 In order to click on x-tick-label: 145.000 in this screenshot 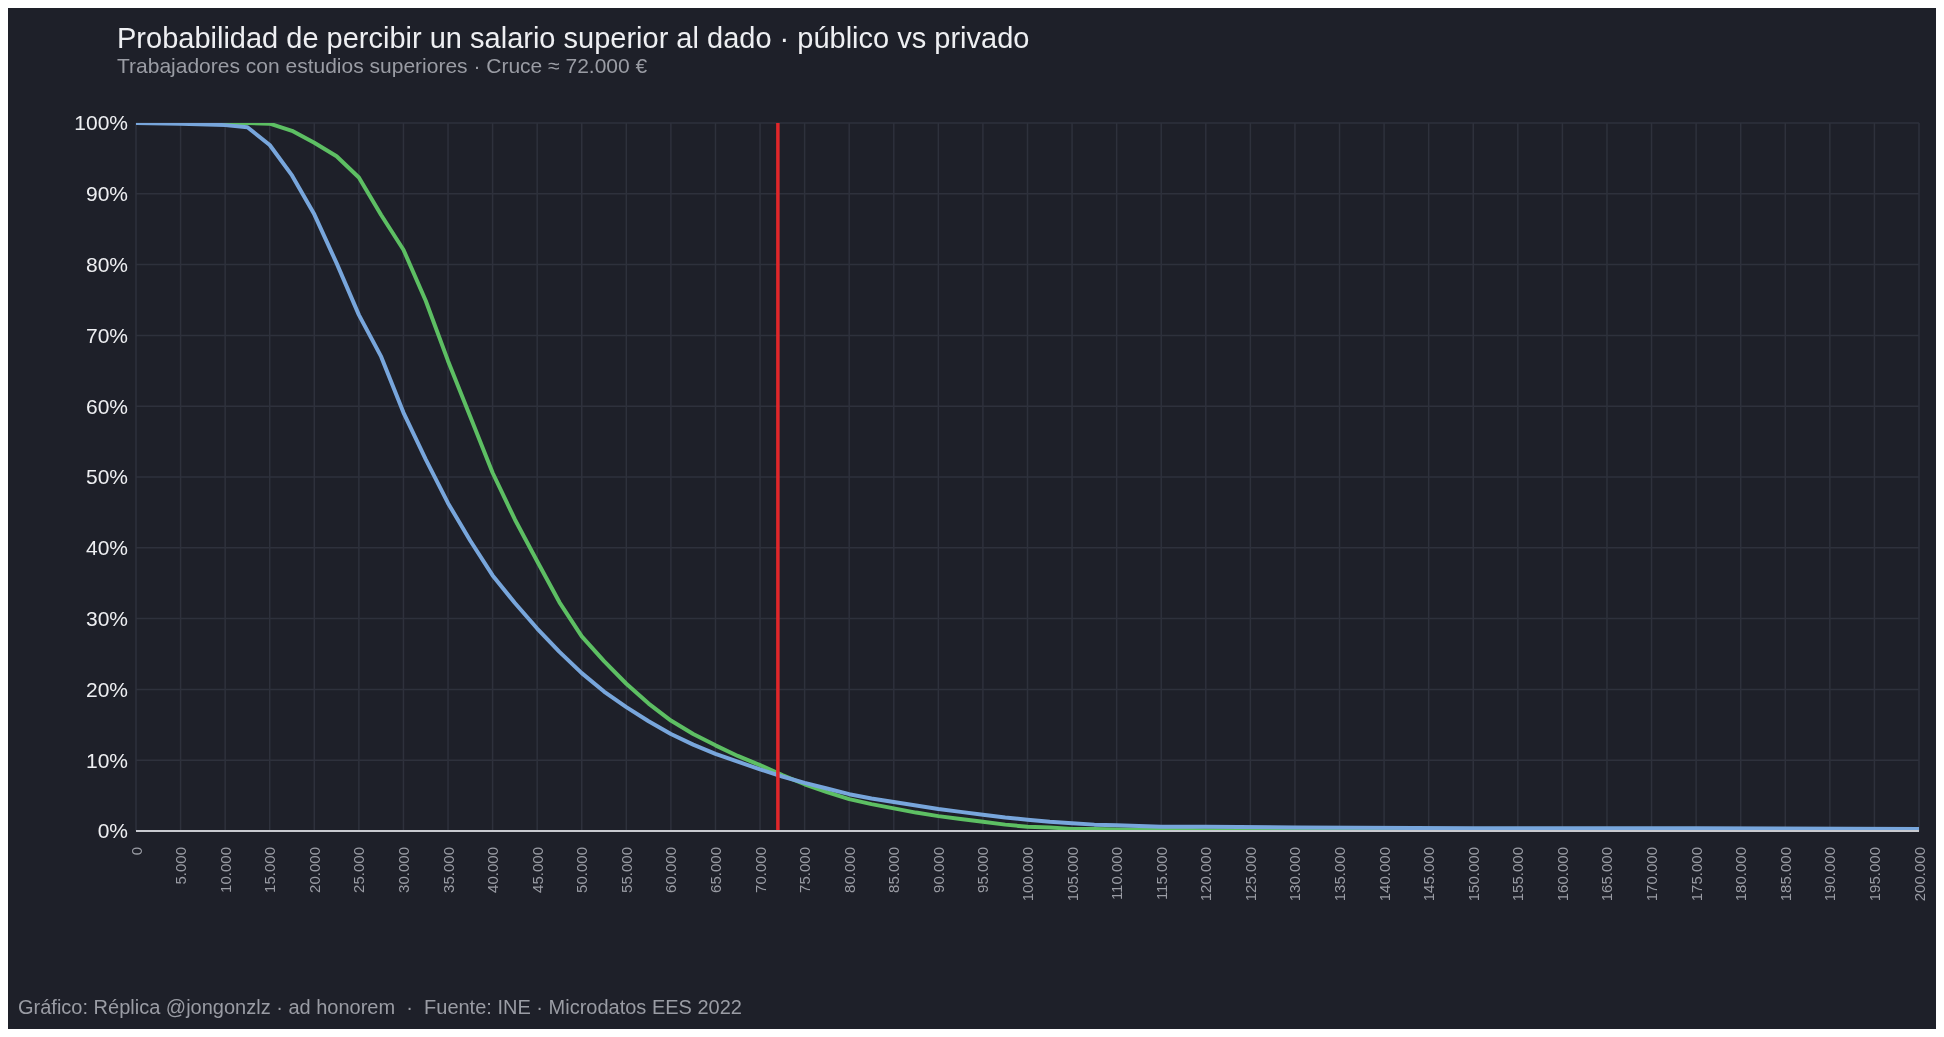, I will do `click(1429, 874)`.